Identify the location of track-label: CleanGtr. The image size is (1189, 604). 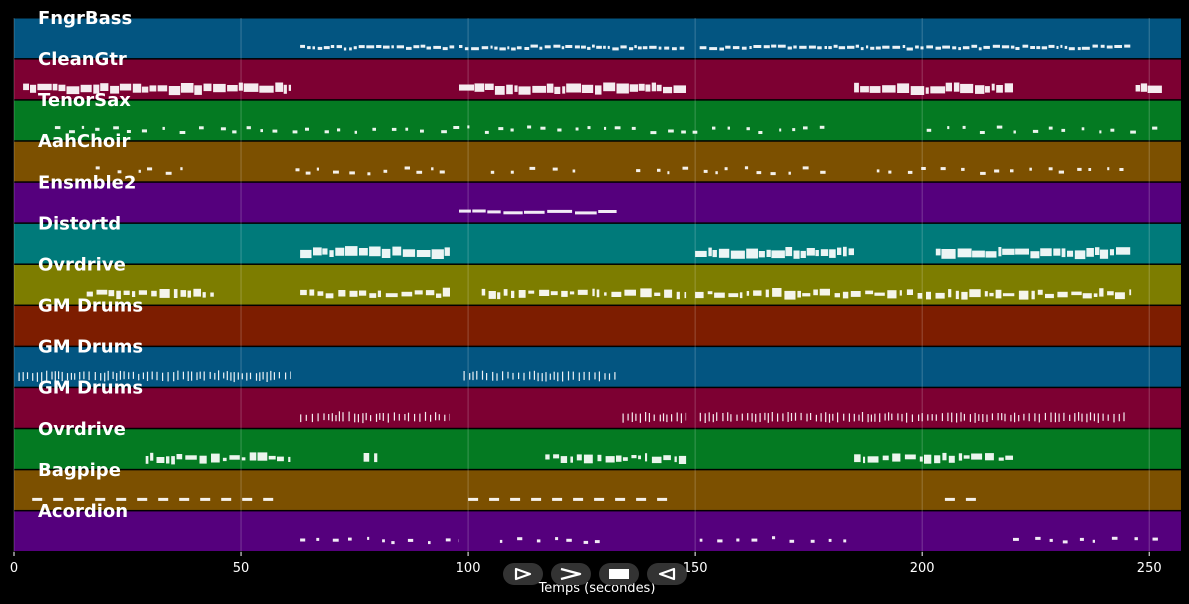
(82, 59).